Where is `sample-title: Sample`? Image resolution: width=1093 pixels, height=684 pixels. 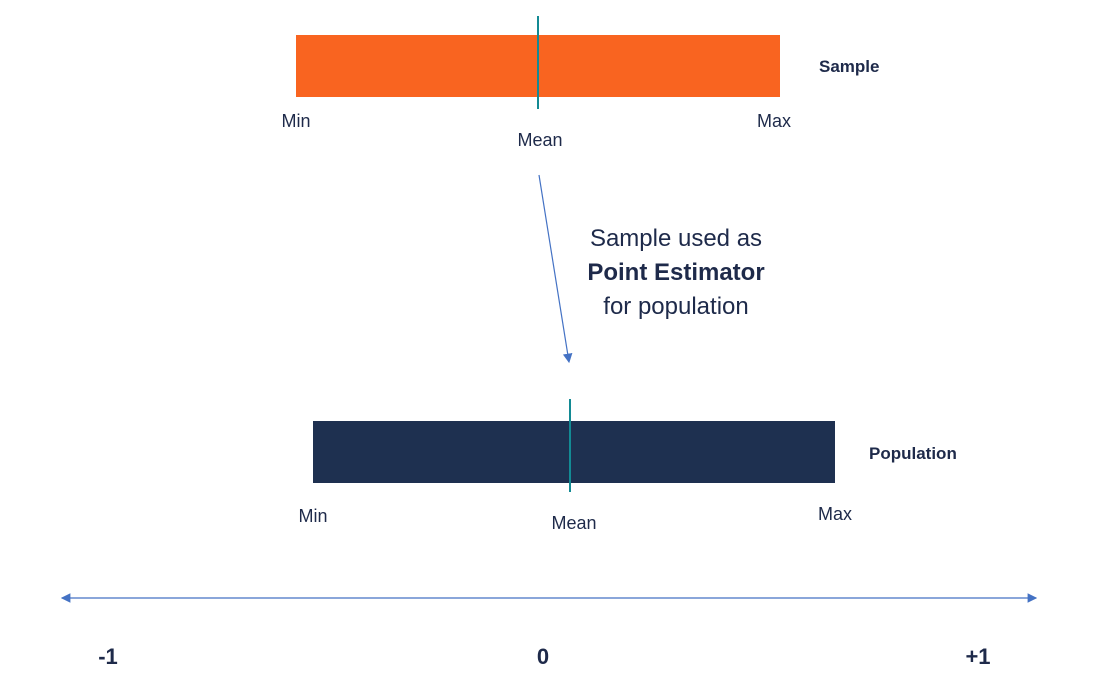
sample-title: Sample is located at coordinates (849, 66).